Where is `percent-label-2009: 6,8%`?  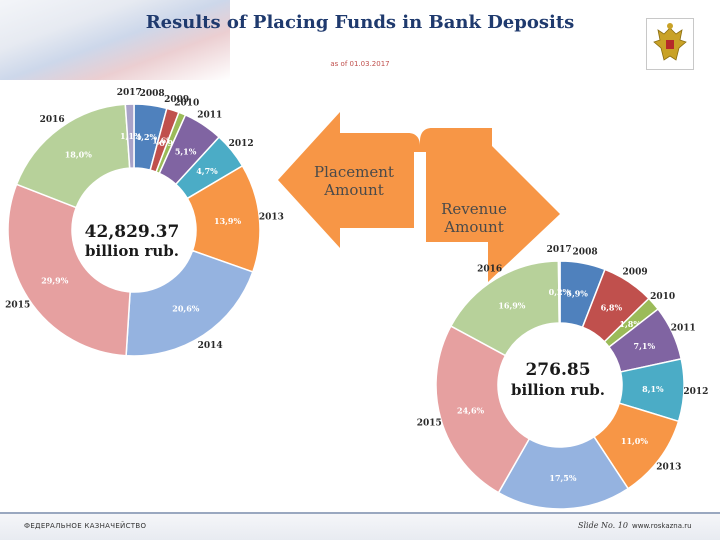 percent-label-2009: 6,8% is located at coordinates (612, 307).